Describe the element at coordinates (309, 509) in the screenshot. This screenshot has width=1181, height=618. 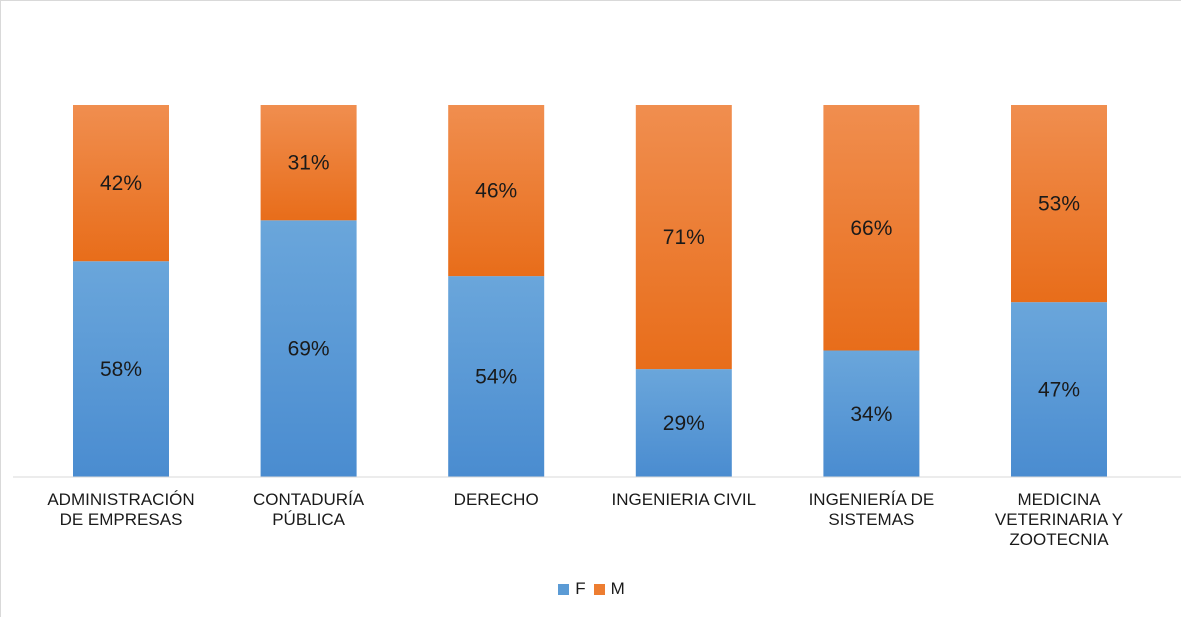
I see `category-label-2: CONTADURÍA PÚBLICA` at that location.